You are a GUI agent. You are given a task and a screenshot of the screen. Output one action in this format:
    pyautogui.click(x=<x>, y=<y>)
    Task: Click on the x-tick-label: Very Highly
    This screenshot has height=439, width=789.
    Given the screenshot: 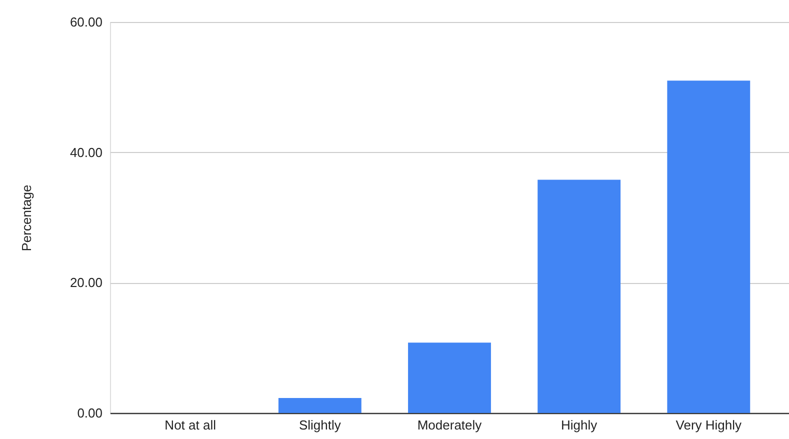 What is the action you would take?
    pyautogui.click(x=709, y=425)
    